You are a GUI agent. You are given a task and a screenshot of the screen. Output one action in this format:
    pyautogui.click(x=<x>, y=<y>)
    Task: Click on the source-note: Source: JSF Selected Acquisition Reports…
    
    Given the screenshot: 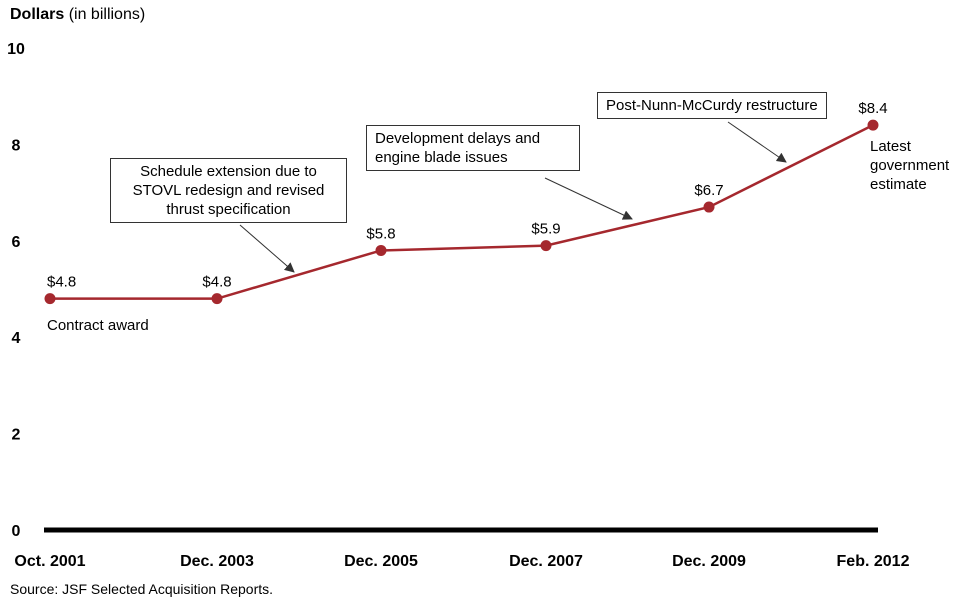 What is the action you would take?
    pyautogui.click(x=142, y=589)
    